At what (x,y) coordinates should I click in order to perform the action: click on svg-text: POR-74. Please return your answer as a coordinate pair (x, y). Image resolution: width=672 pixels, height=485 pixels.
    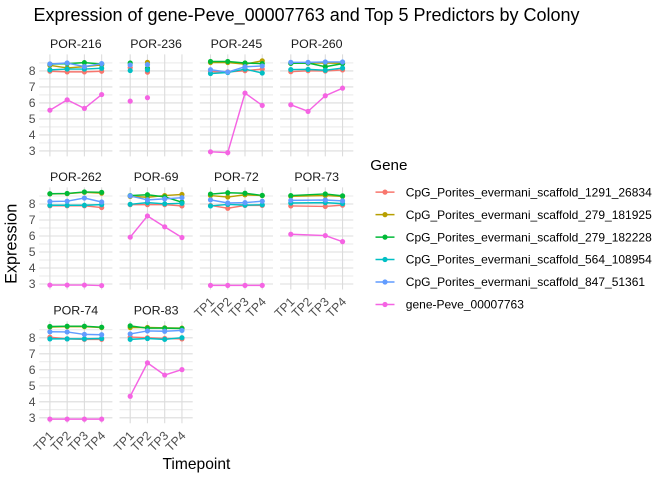
    Looking at the image, I should click on (75, 311).